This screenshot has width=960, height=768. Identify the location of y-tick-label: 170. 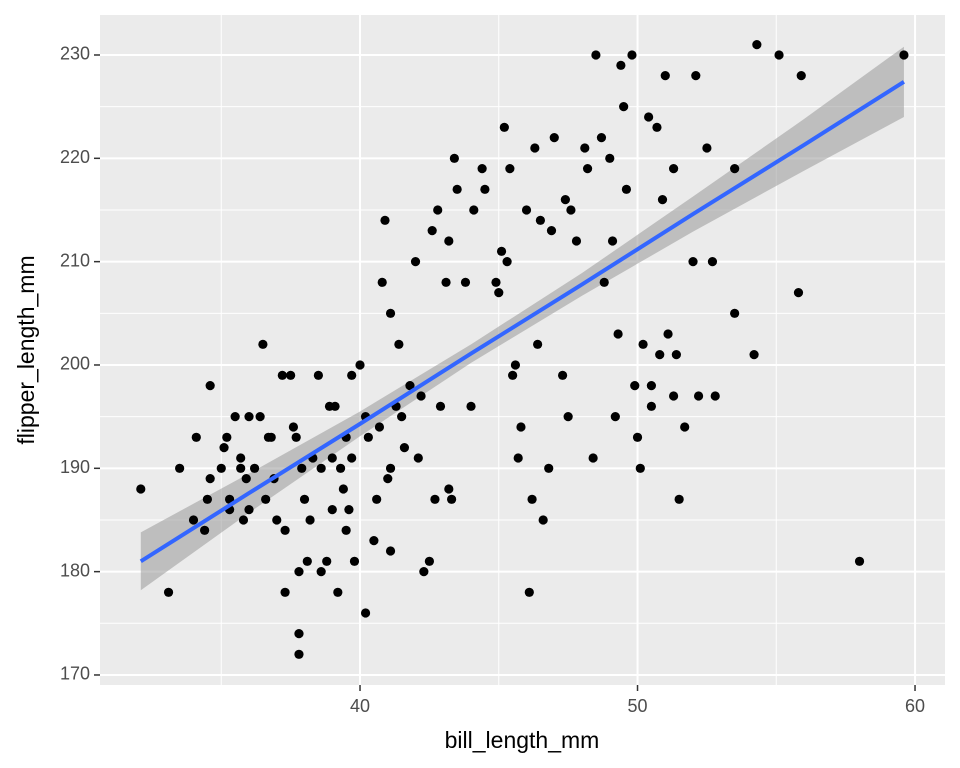
(75, 674).